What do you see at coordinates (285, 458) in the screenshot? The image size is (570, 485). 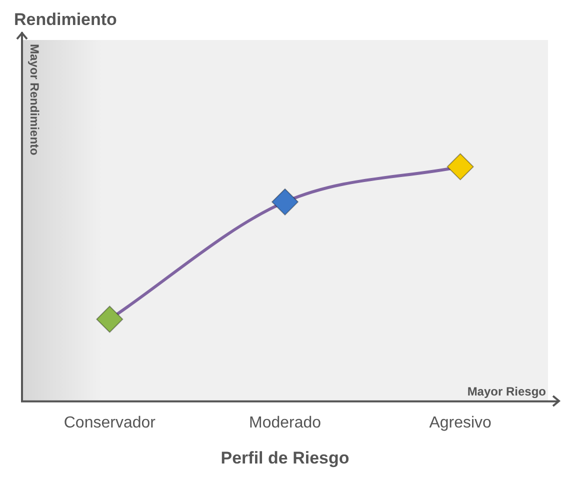 I see `x-axis-title: Perfil de Riesgo` at bounding box center [285, 458].